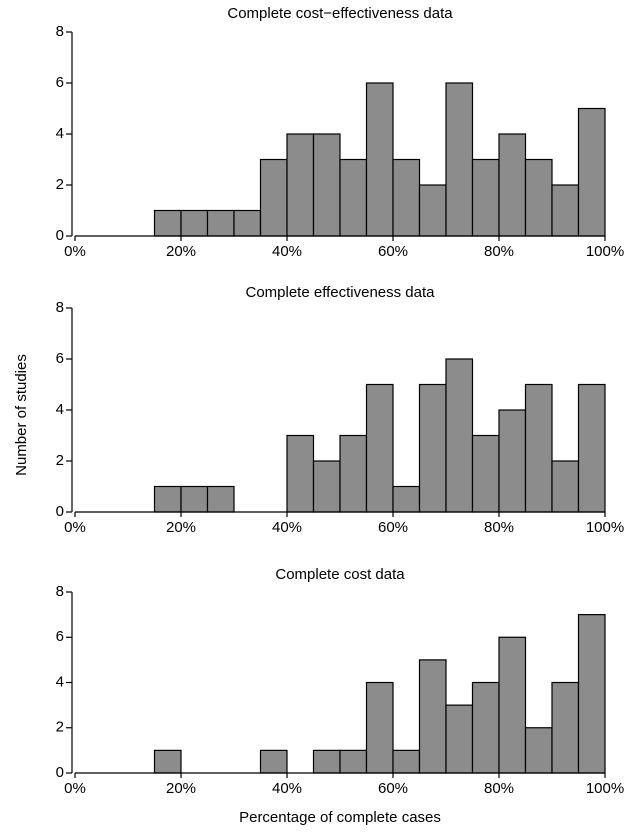  I want to click on x-axis-label: Percentage of complete cases, so click(340, 817).